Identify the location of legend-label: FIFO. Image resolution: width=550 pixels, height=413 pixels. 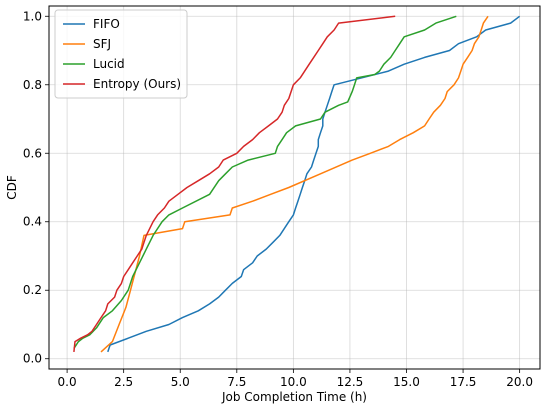
(106, 24).